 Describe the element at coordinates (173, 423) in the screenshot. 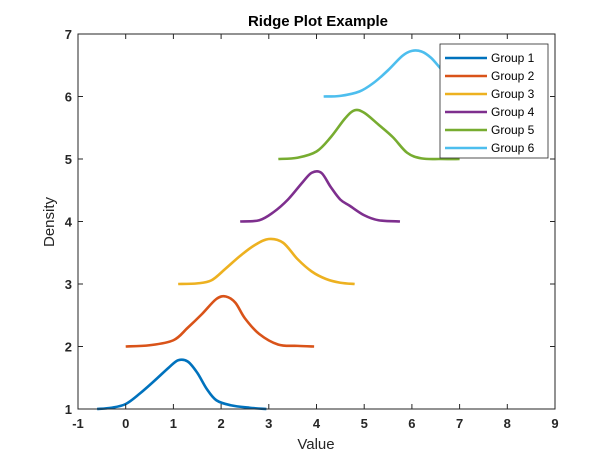

I see `x-tick-label: 1` at that location.